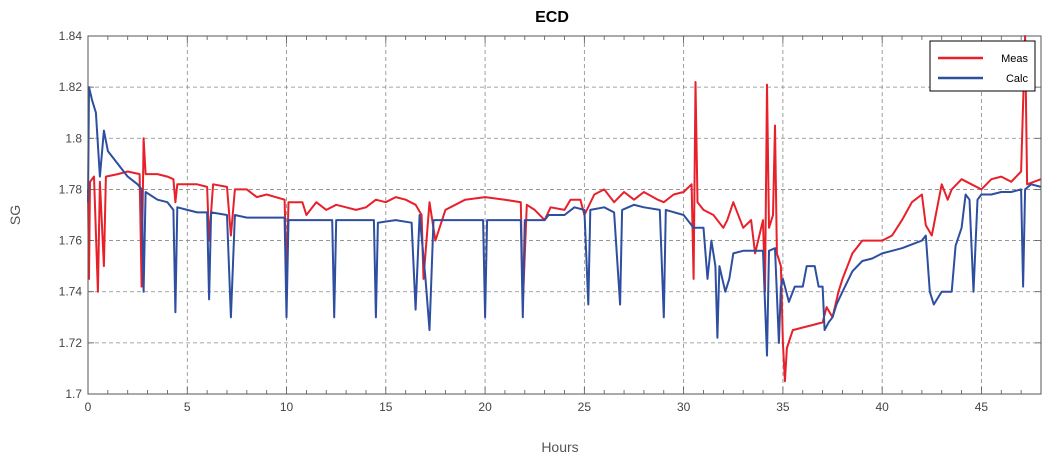  I want to click on x-tick-label: 0, so click(88, 407).